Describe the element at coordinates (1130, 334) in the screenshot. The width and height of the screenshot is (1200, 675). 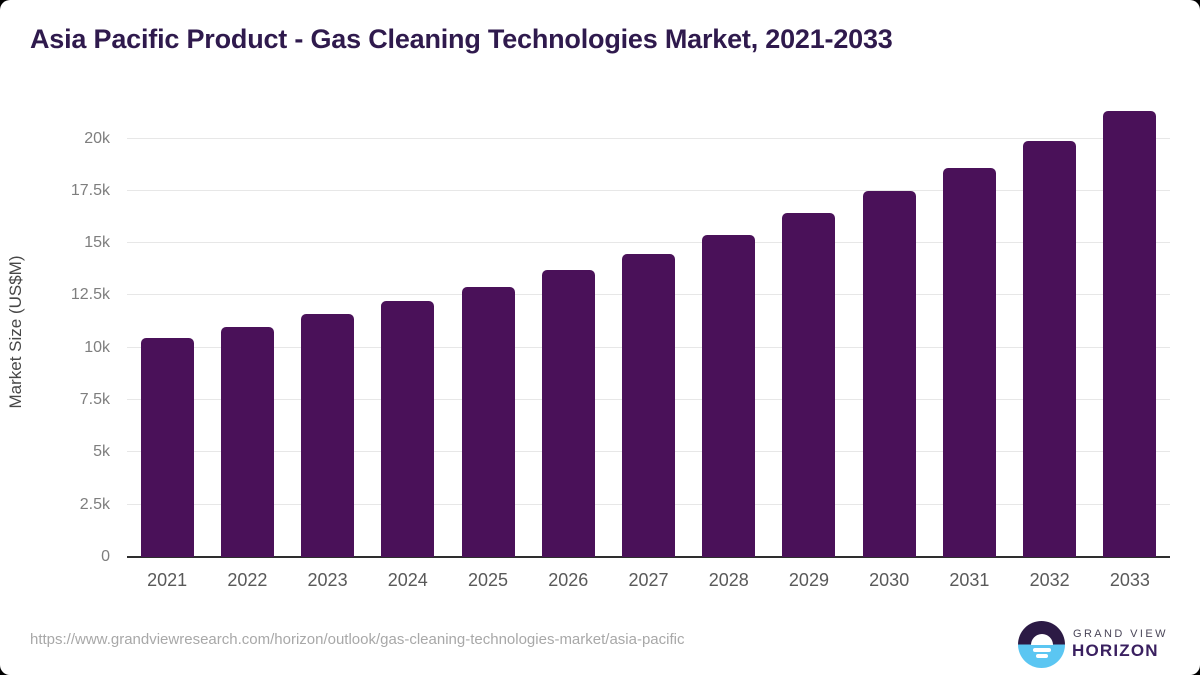
I see `bar-2033` at that location.